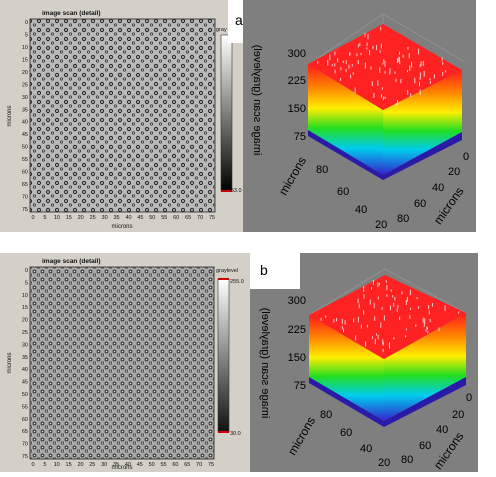  What do you see at coordinates (176, 218) in the screenshot?
I see `scan-x-tick-label: 60` at bounding box center [176, 218].